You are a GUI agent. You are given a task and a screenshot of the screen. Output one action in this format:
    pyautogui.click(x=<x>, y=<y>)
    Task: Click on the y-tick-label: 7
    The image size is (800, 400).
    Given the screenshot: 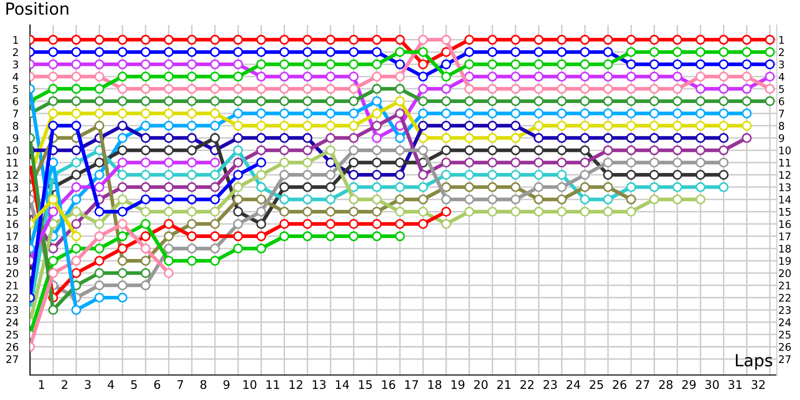 What is the action you would take?
    pyautogui.click(x=15, y=114)
    